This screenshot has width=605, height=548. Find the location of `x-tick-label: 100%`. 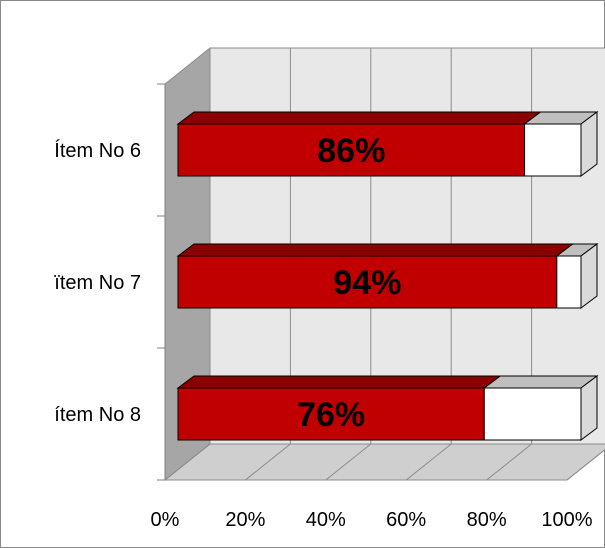

x-tick-label: 100% is located at coordinates (566, 520).